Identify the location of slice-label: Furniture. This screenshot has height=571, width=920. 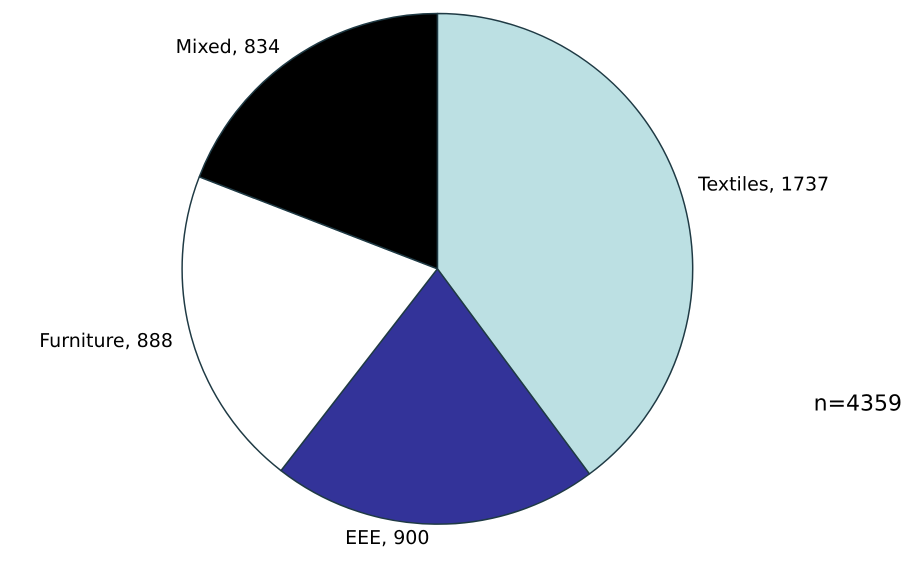
(82, 341).